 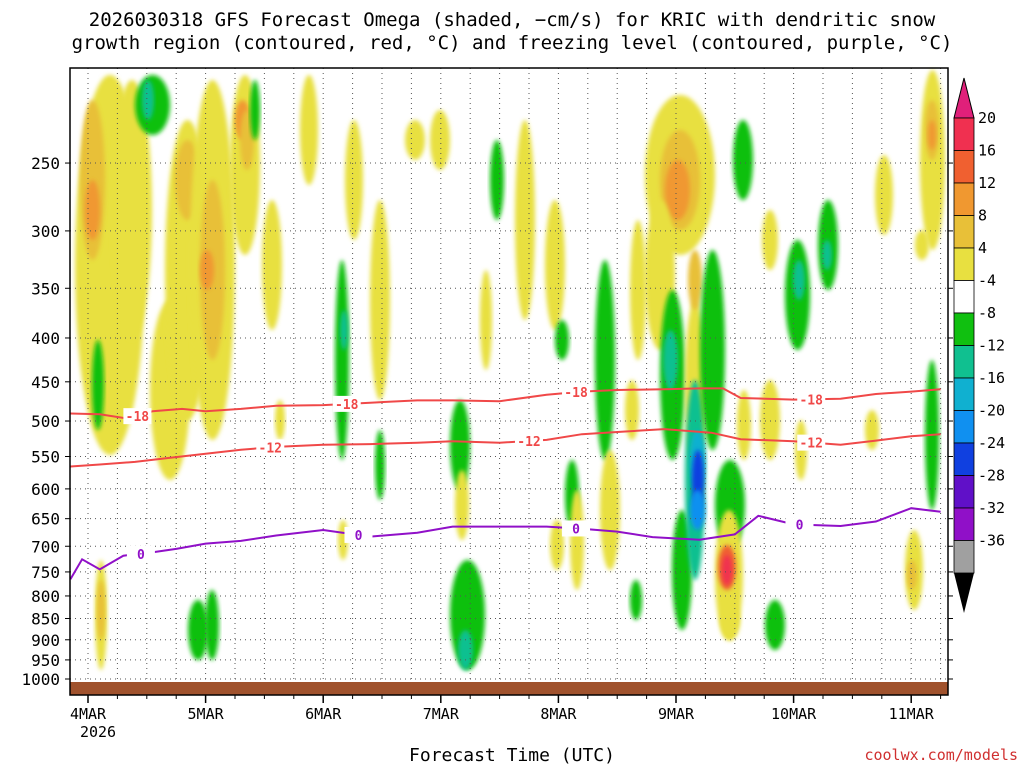 What do you see at coordinates (45, 421) in the screenshot?
I see `y-tick-label: 500` at bounding box center [45, 421].